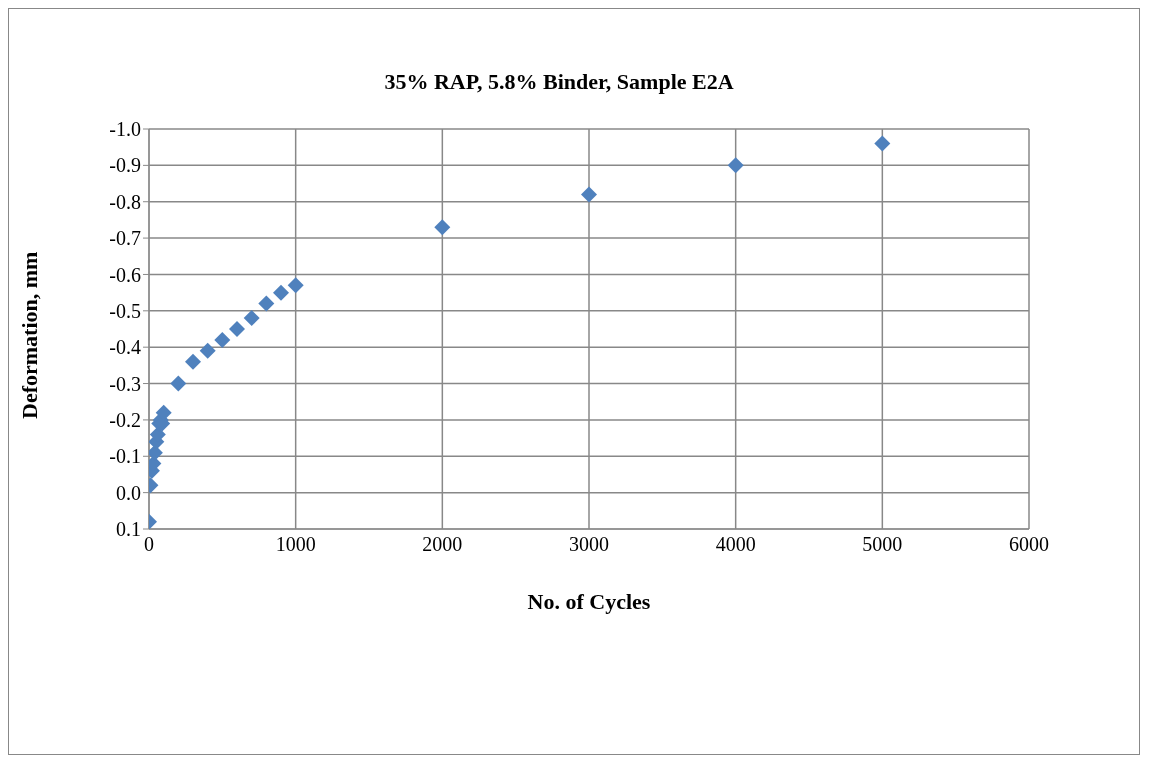 Image resolution: width=1149 pixels, height=763 pixels. What do you see at coordinates (125, 165) in the screenshot?
I see `y-tick-label: -0.9` at bounding box center [125, 165].